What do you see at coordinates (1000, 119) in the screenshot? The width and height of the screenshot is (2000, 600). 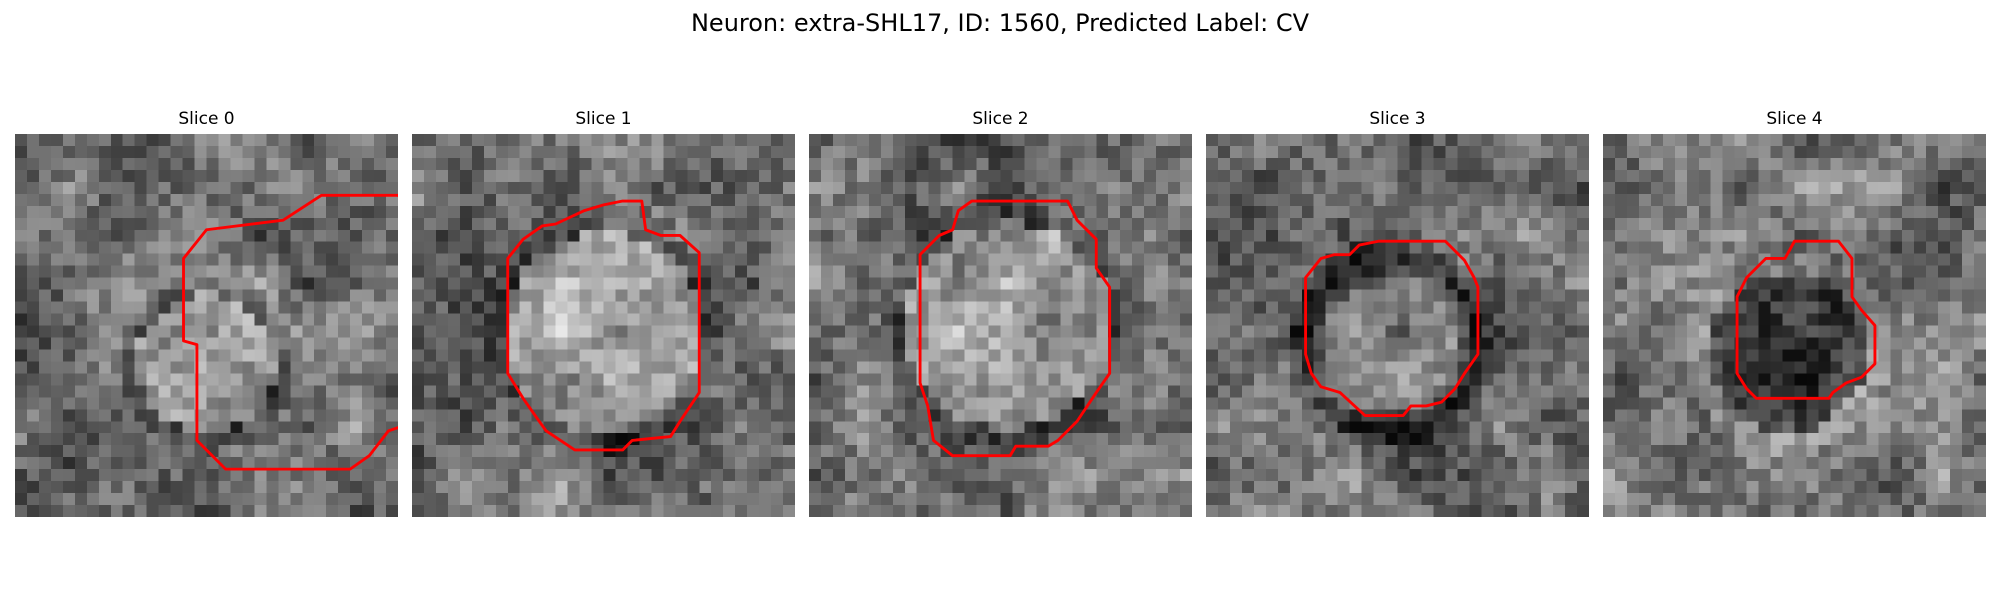 I see `slice-title: Slice 2` at bounding box center [1000, 119].